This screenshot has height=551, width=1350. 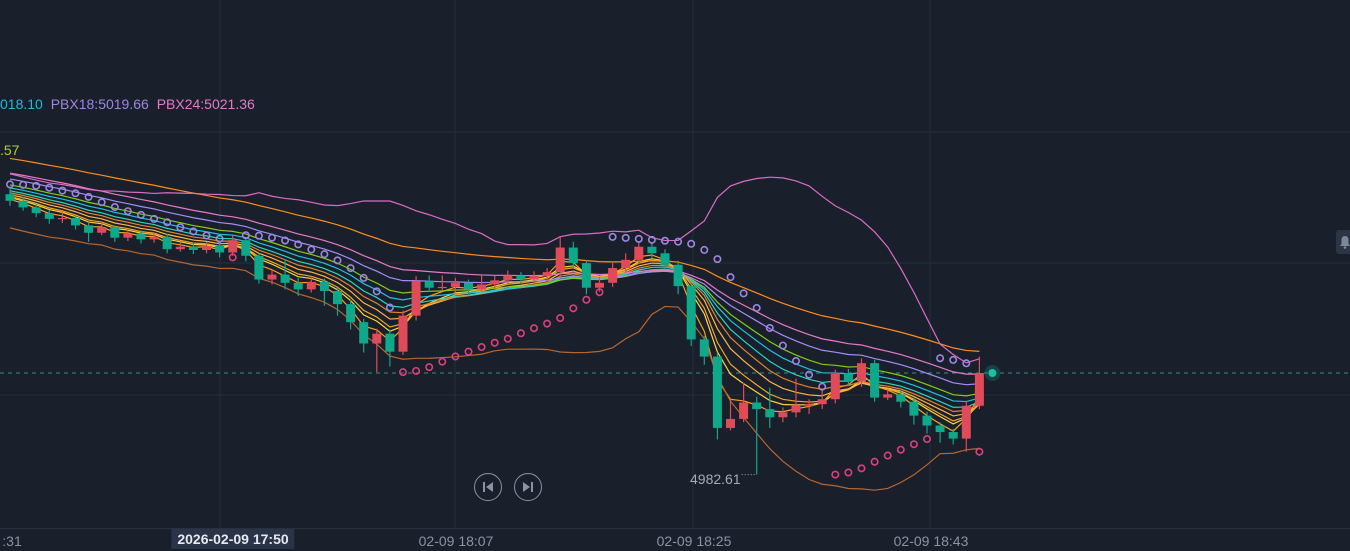 What do you see at coordinates (10, 150) in the screenshot?
I see `legend-row2-partial: .57` at bounding box center [10, 150].